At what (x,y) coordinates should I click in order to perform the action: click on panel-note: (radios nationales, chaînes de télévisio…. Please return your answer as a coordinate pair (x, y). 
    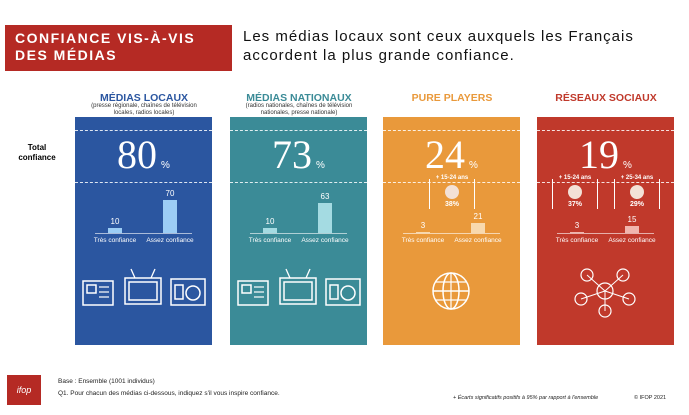
    Looking at the image, I should click on (299, 109).